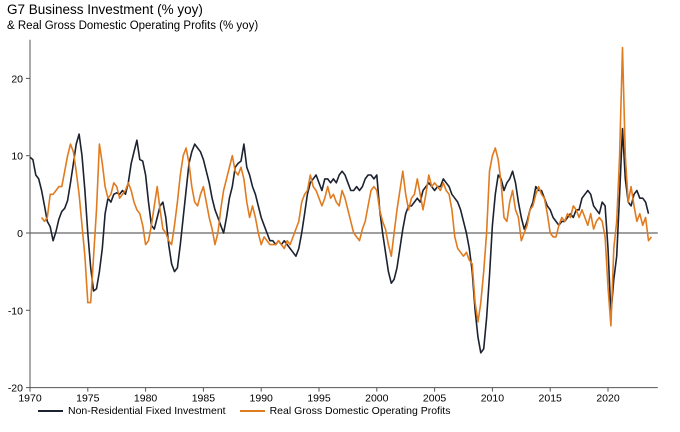 Image resolution: width=680 pixels, height=432 pixels. What do you see at coordinates (50, 411) in the screenshot?
I see `legend-swatch-investment` at bounding box center [50, 411].